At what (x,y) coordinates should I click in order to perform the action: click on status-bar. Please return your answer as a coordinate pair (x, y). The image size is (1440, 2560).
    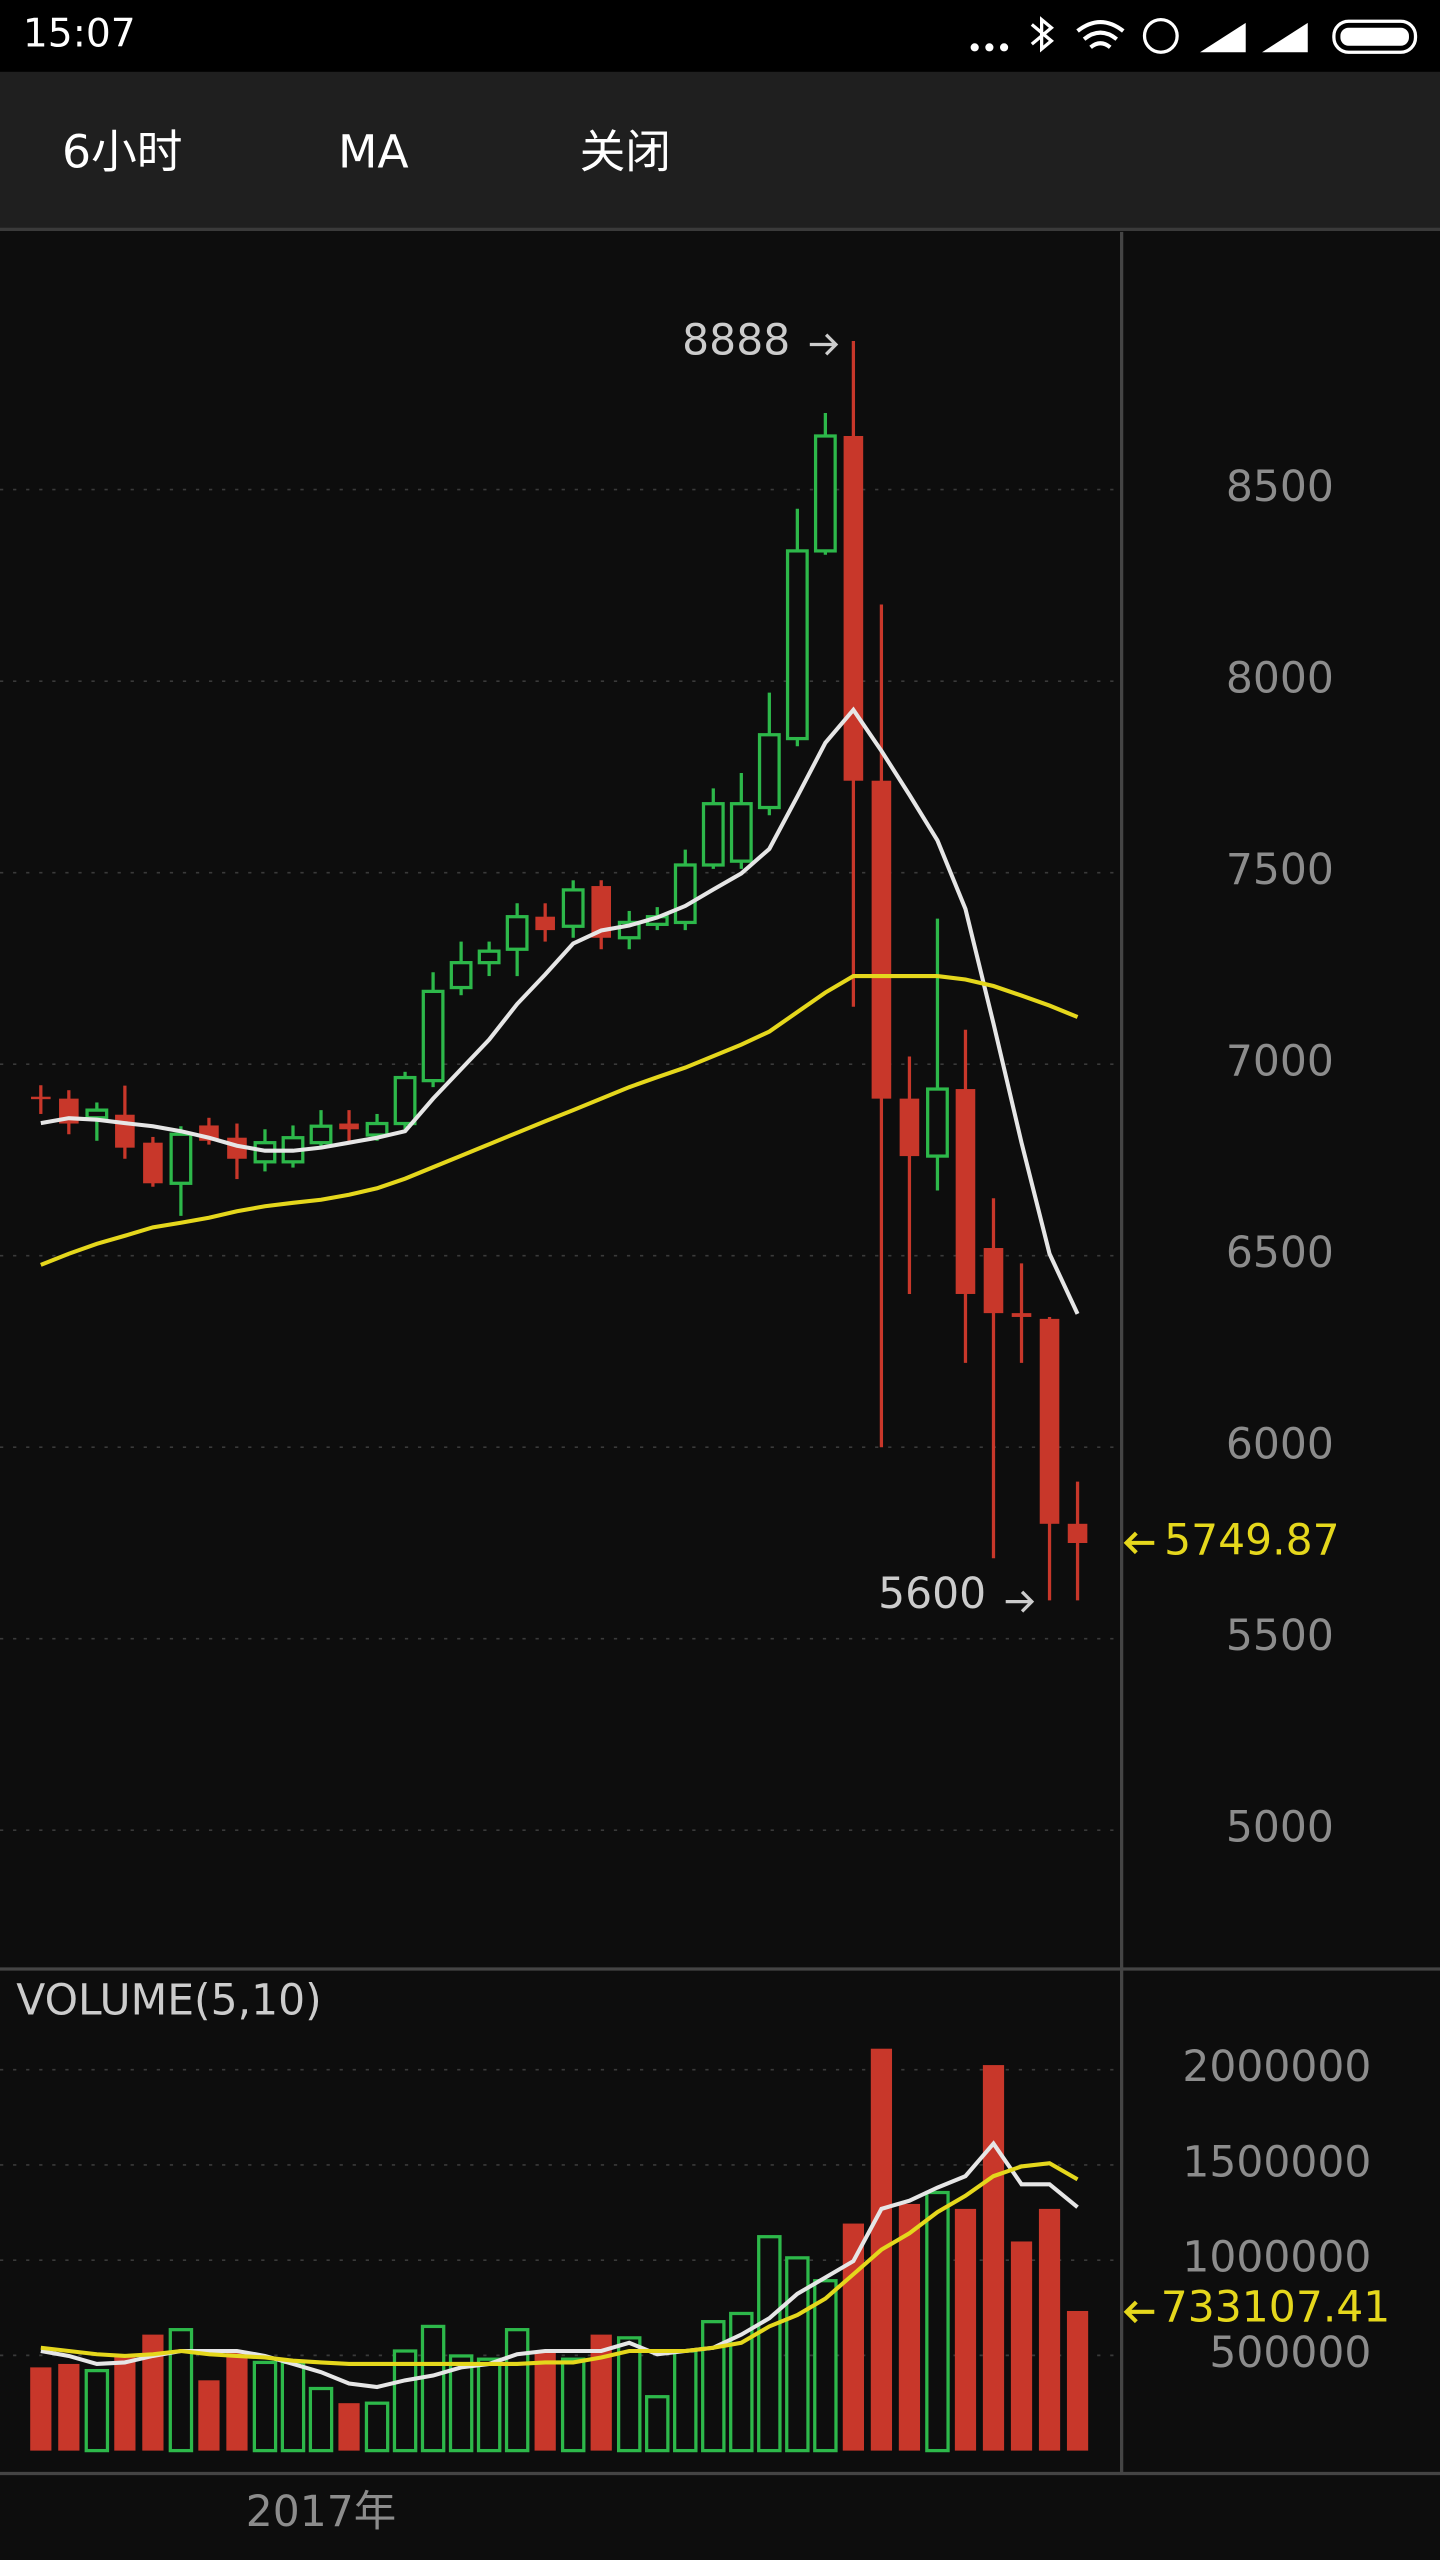
    Looking at the image, I should click on (720, 36).